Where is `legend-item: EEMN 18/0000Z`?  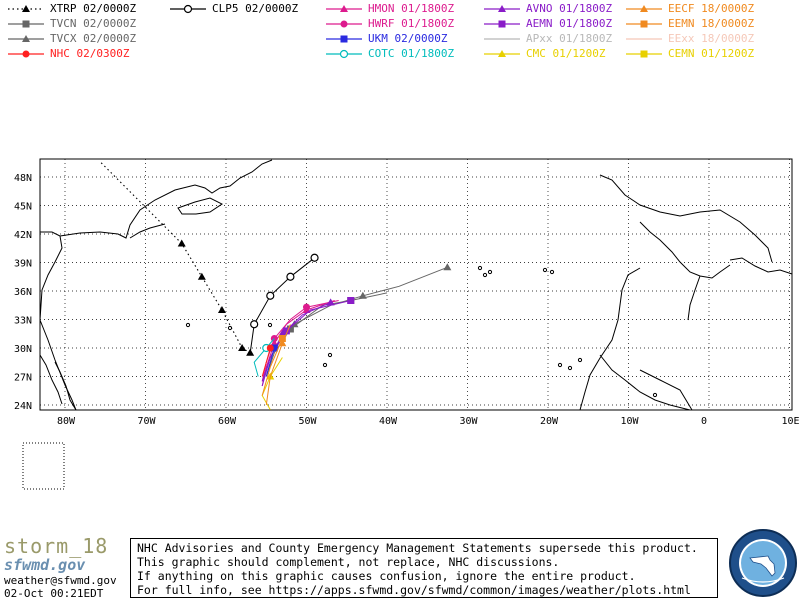 legend-item: EEMN 18/0000Z is located at coordinates (689, 23).